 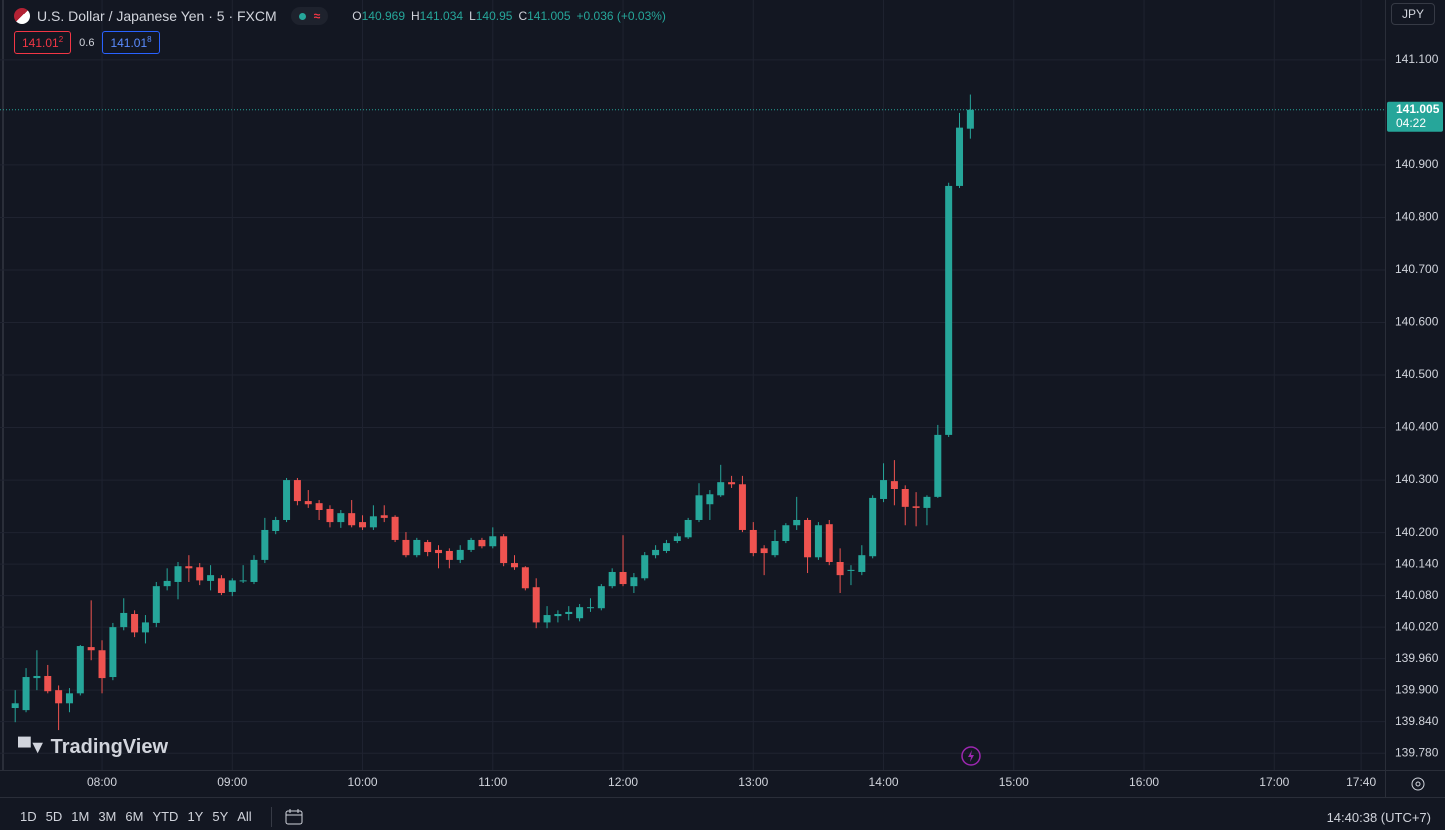 What do you see at coordinates (54, 816) in the screenshot?
I see `range-button: 5D` at bounding box center [54, 816].